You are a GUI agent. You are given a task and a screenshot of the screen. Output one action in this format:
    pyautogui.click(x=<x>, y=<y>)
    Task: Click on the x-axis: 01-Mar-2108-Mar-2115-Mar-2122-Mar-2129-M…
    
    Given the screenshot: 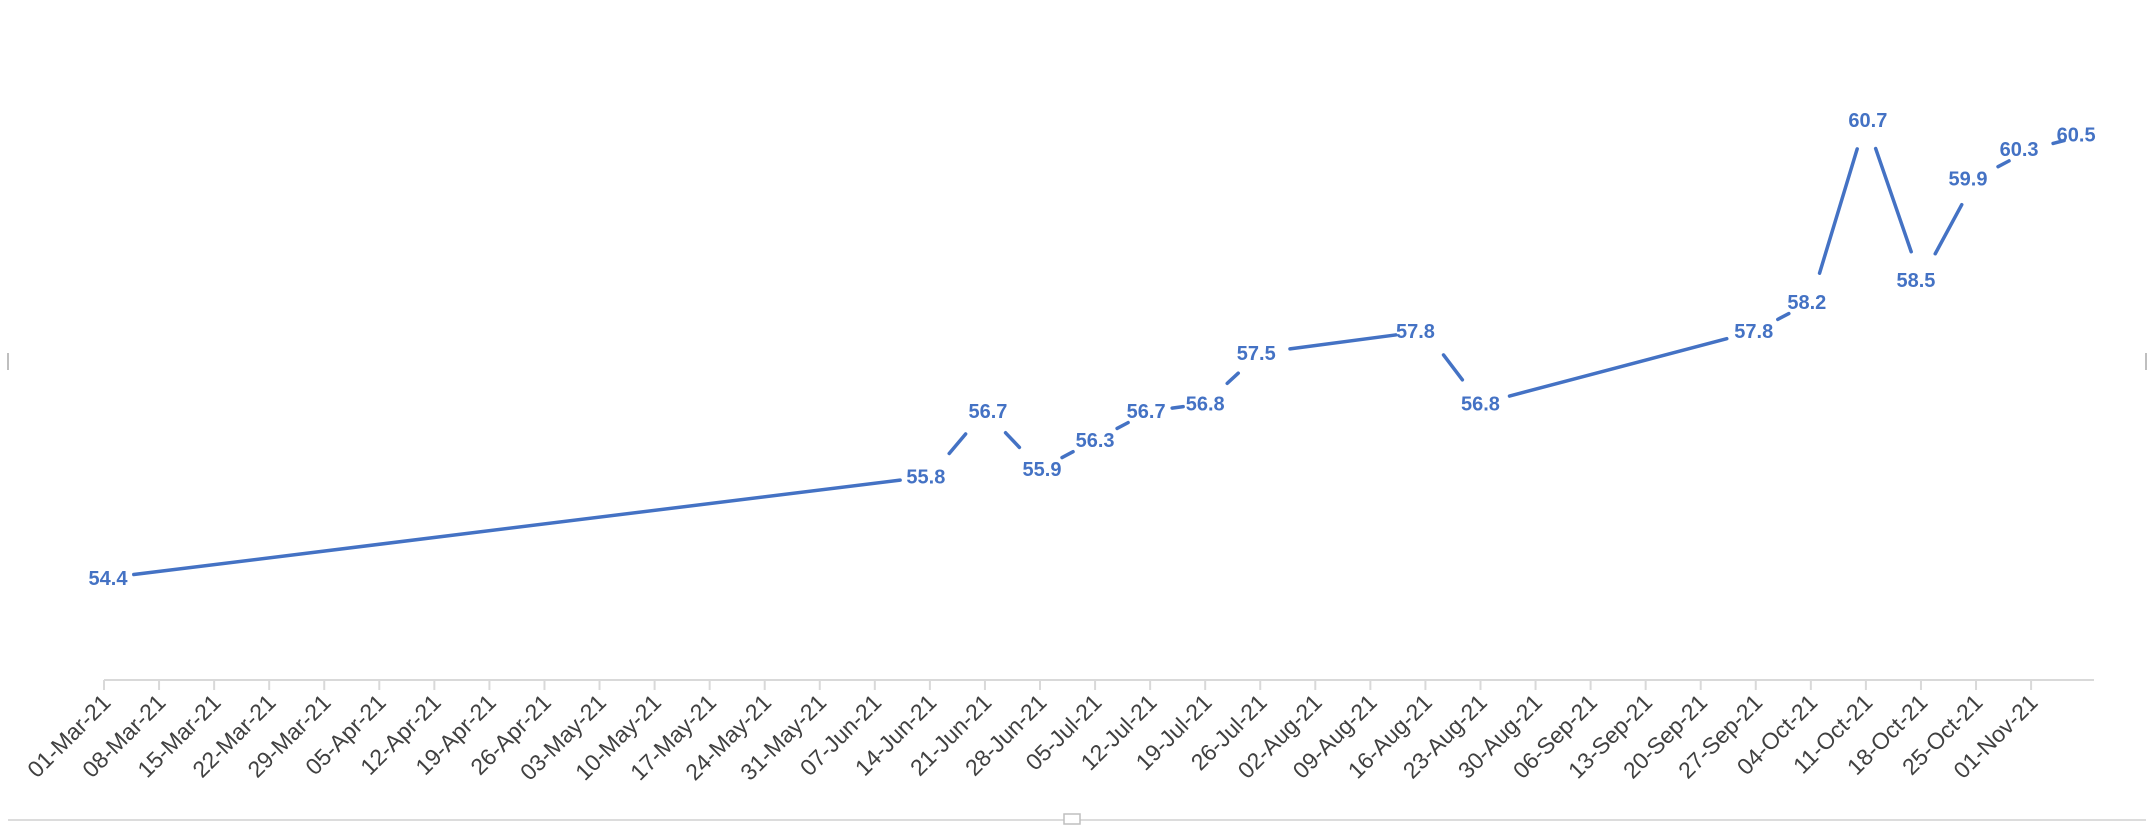 What is the action you would take?
    pyautogui.click(x=1058, y=732)
    